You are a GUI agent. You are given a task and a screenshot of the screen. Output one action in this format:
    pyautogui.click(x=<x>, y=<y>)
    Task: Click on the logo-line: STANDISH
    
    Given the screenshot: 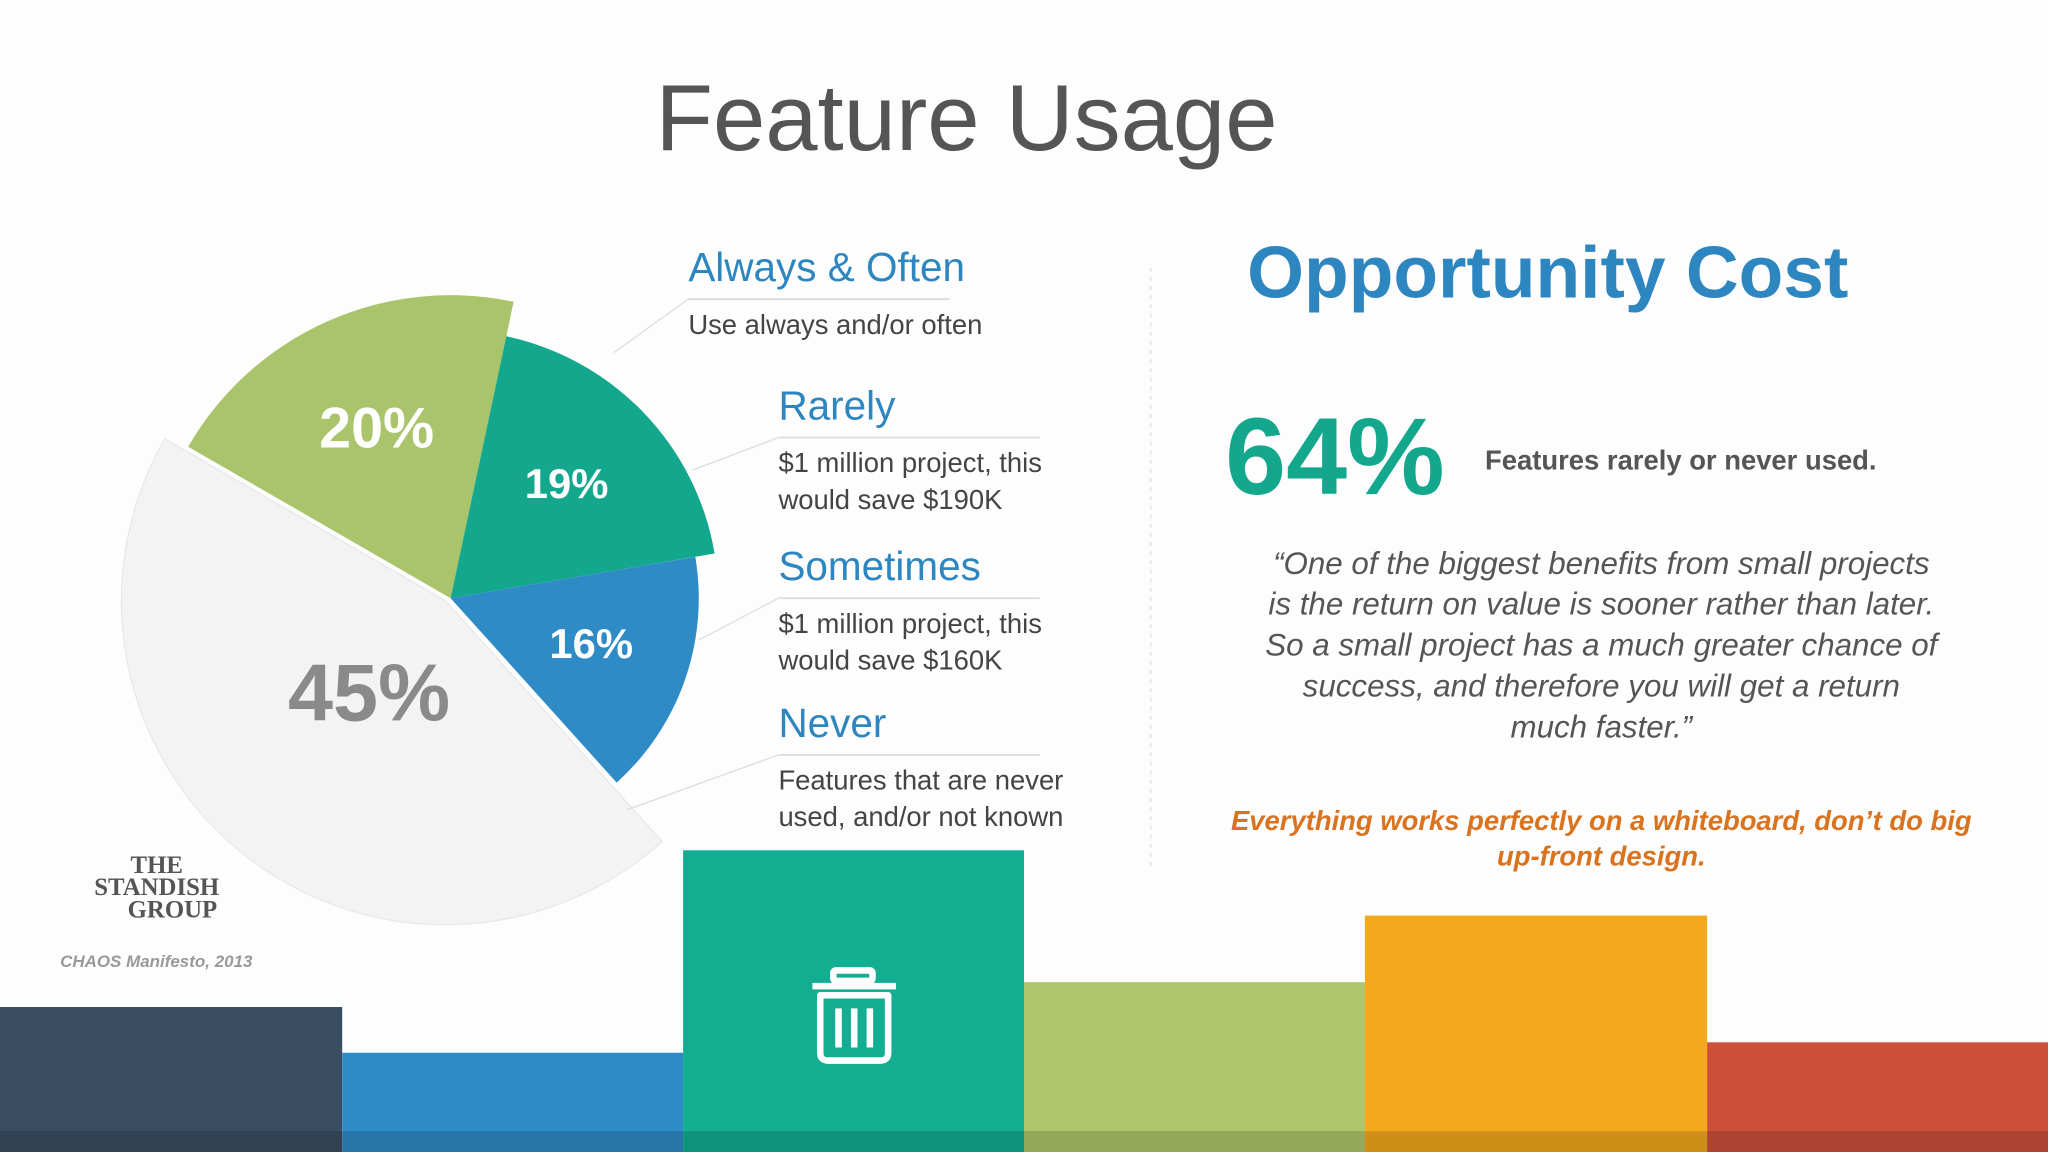 What is the action you would take?
    pyautogui.click(x=156, y=887)
    